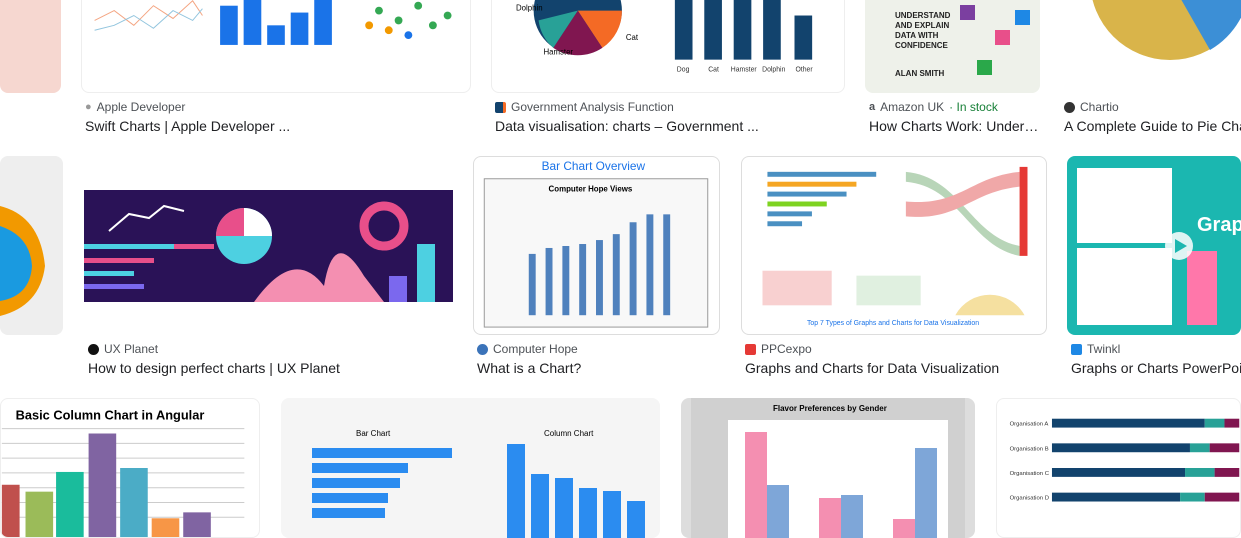 The width and height of the screenshot is (1241, 538). I want to click on twinkl-icon, so click(1076, 349).